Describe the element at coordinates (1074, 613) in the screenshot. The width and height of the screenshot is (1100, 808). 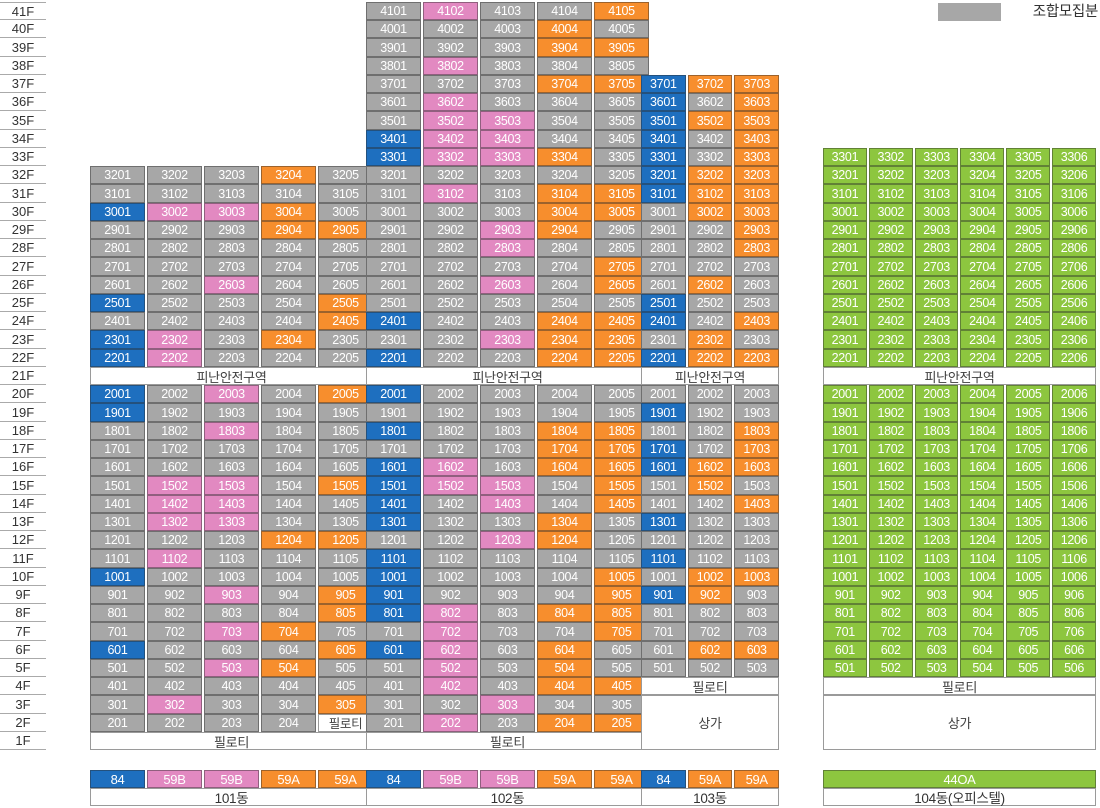
I see `unit-cell: 806` at that location.